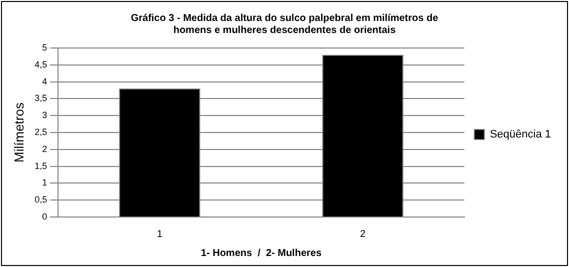  What do you see at coordinates (41, 199) in the screenshot?
I see `y-tick-label: 0,5` at bounding box center [41, 199].